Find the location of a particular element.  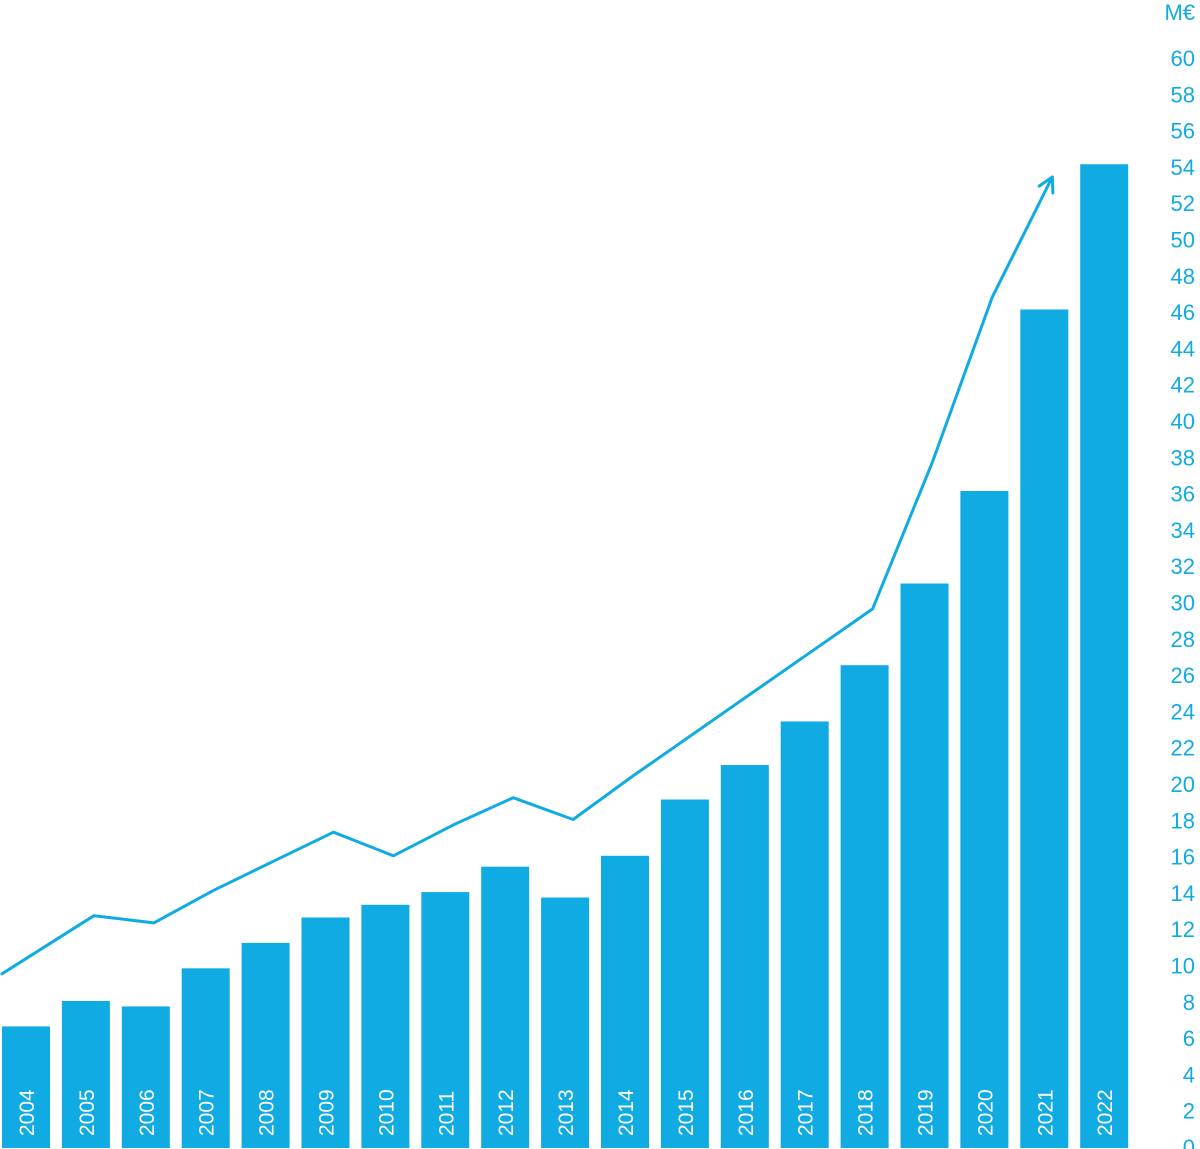

y-tick-label-60: 60 is located at coordinates (1183, 58).